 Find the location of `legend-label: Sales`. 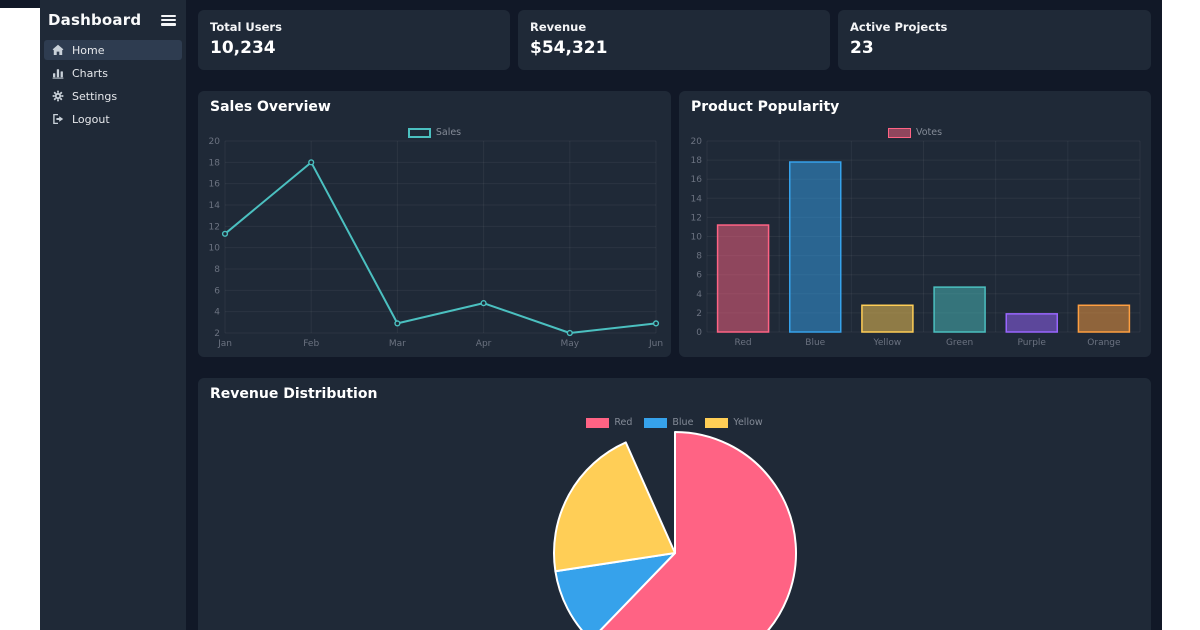

legend-label: Sales is located at coordinates (448, 132).